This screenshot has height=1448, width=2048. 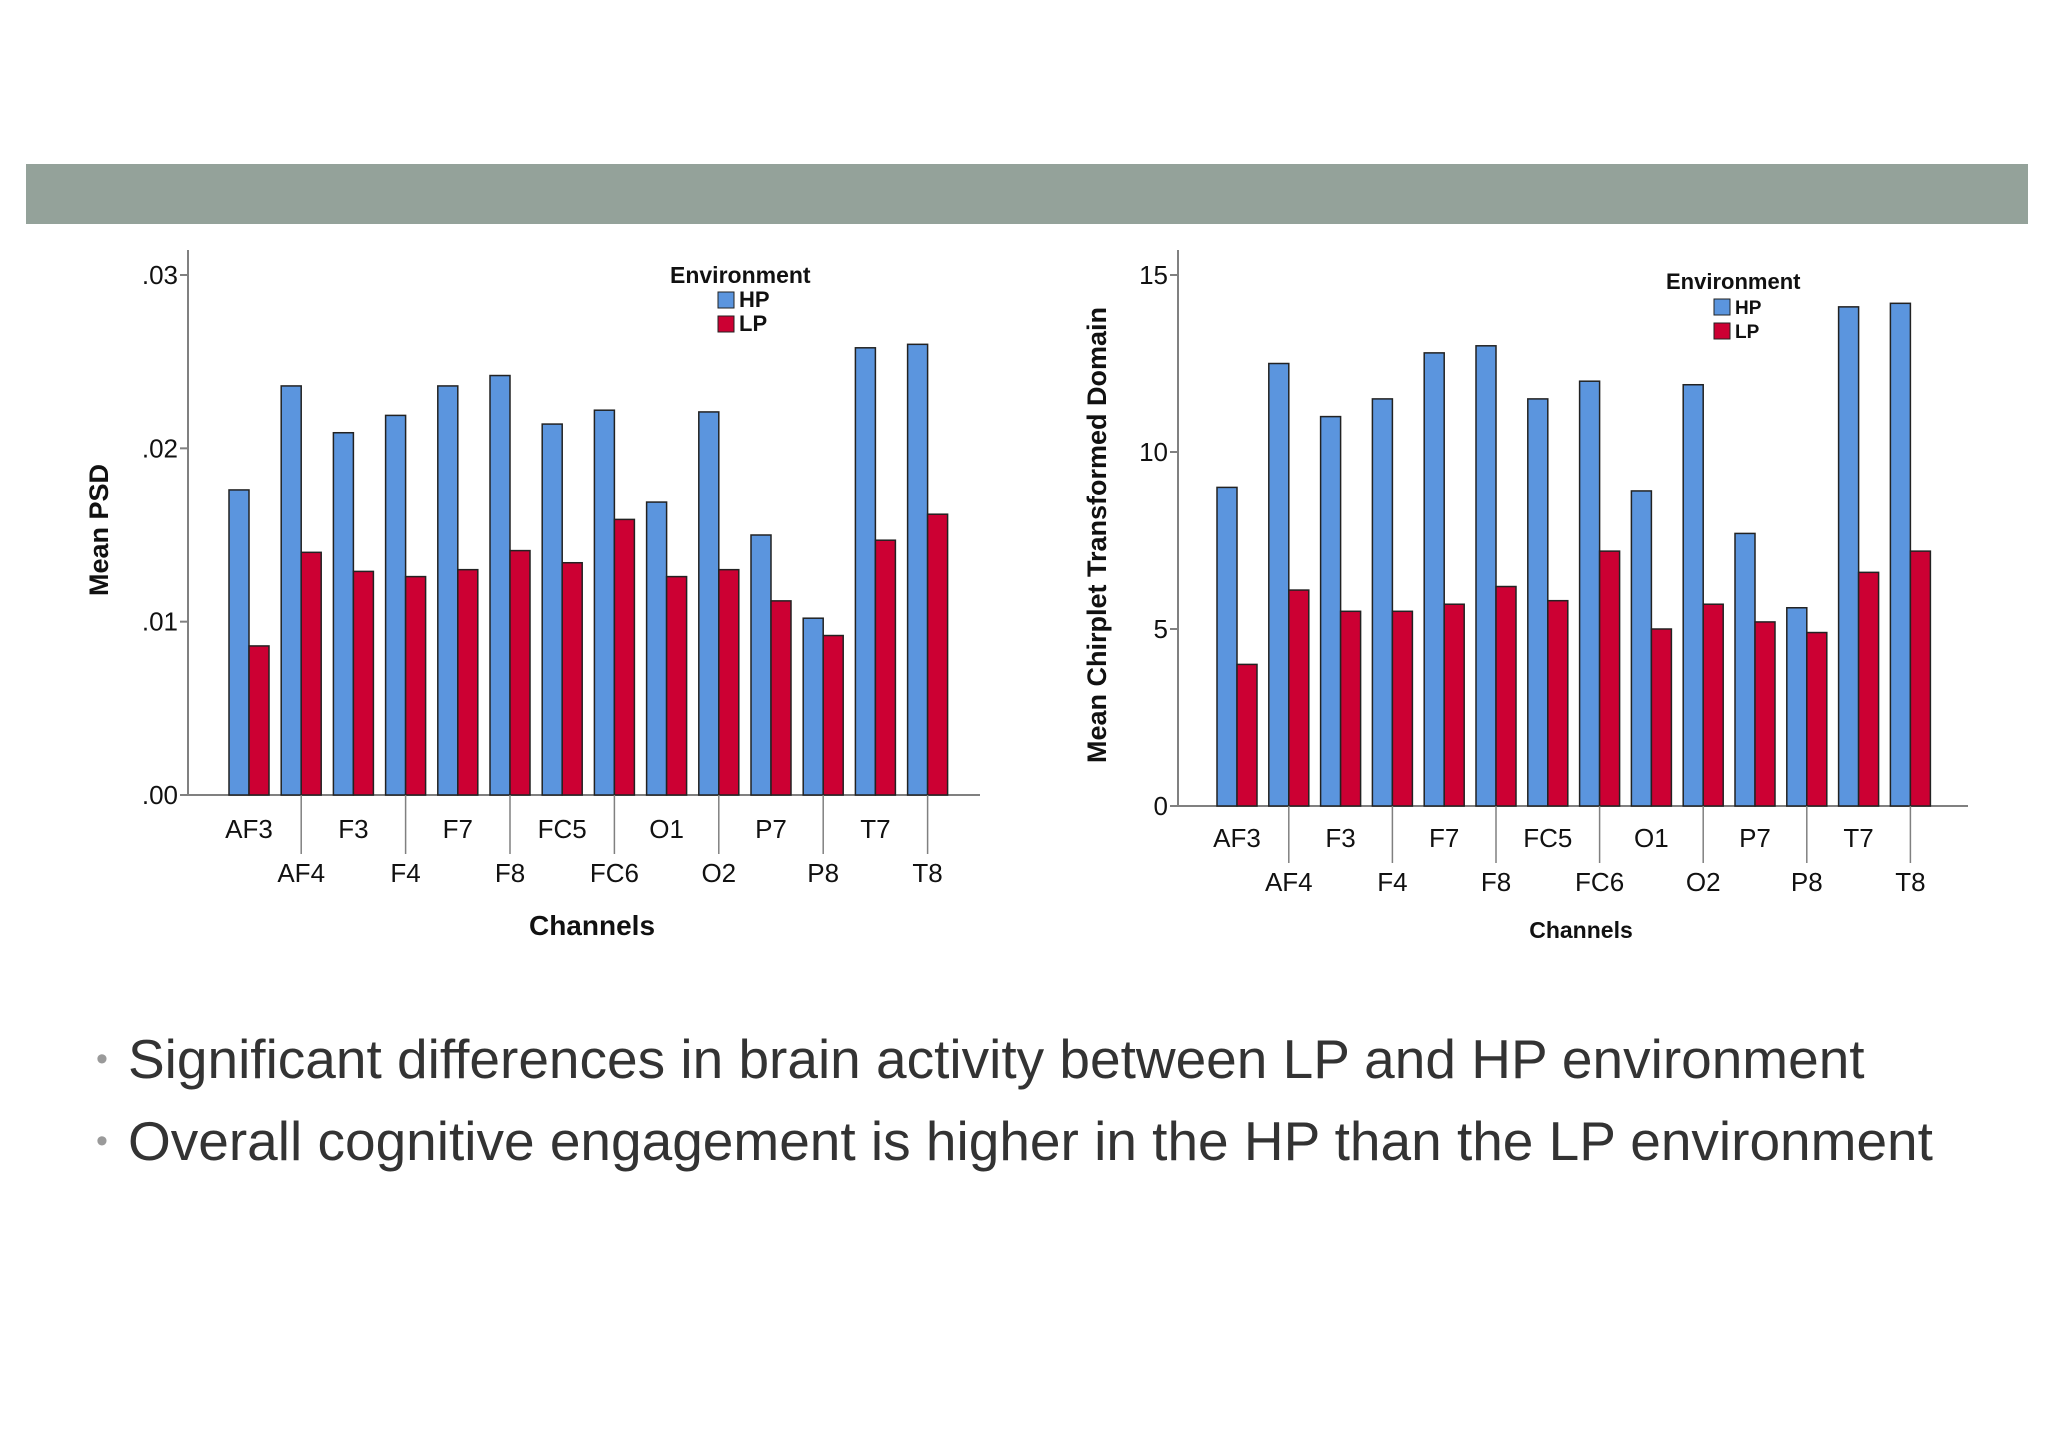 I want to click on x-tick-label: T8, so click(x=1910, y=882).